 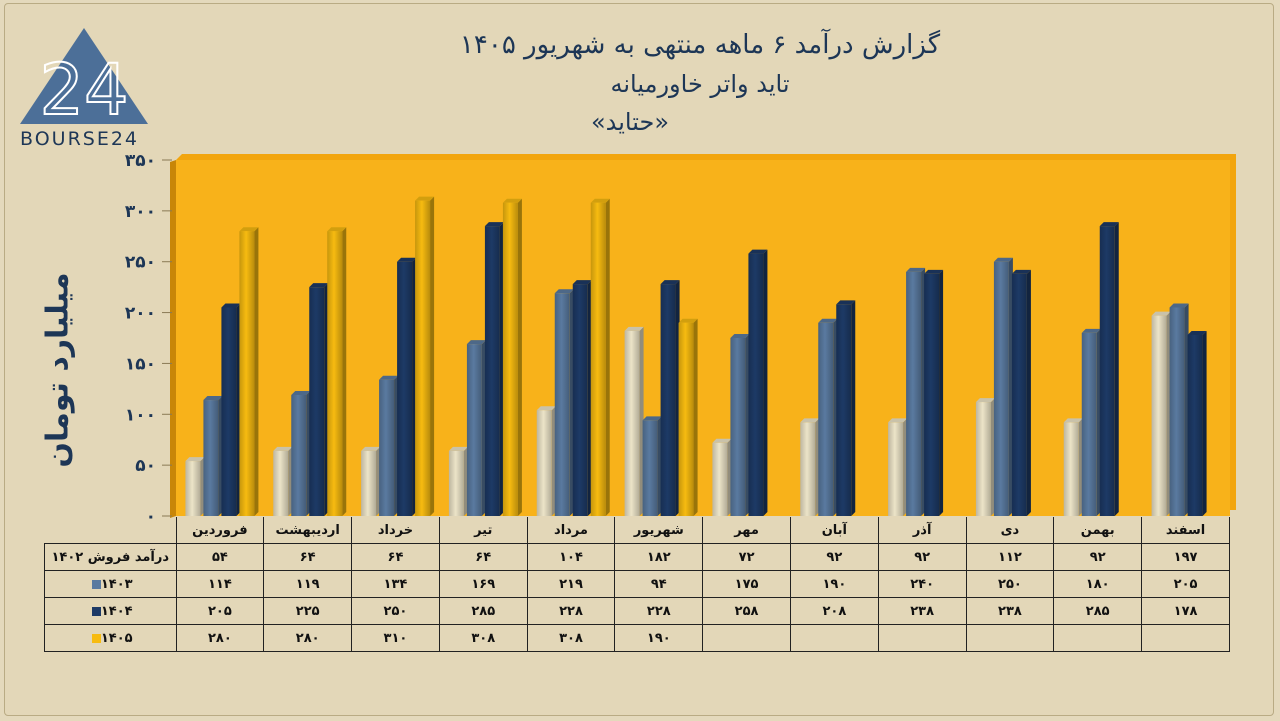 What do you see at coordinates (140, 314) in the screenshot?
I see `y-tick-label: ۲۰۰` at bounding box center [140, 314].